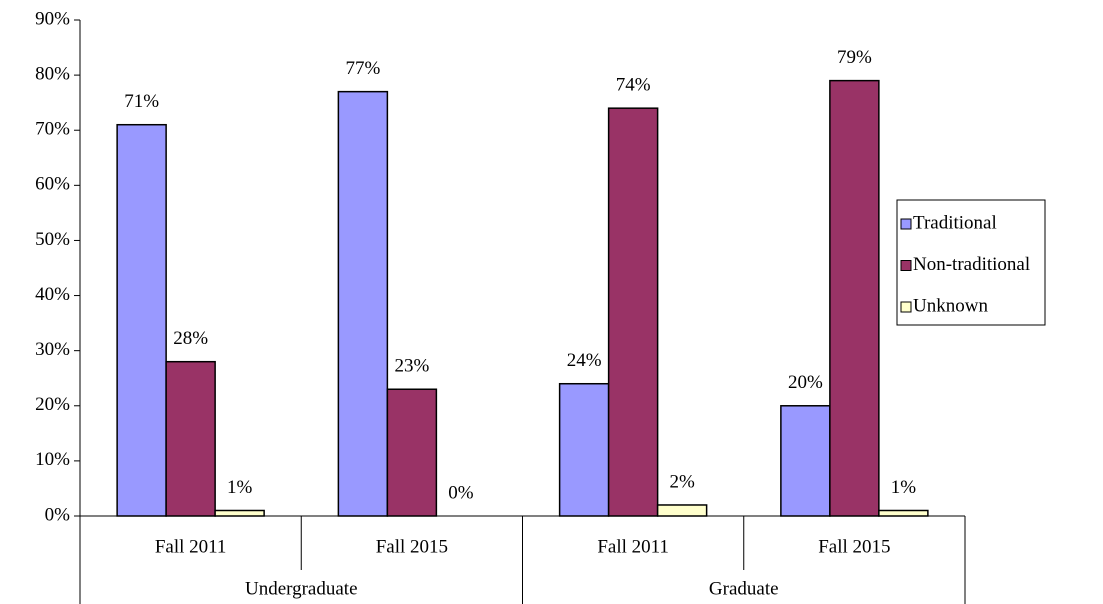  I want to click on y-tick-label: 0%, so click(58, 514).